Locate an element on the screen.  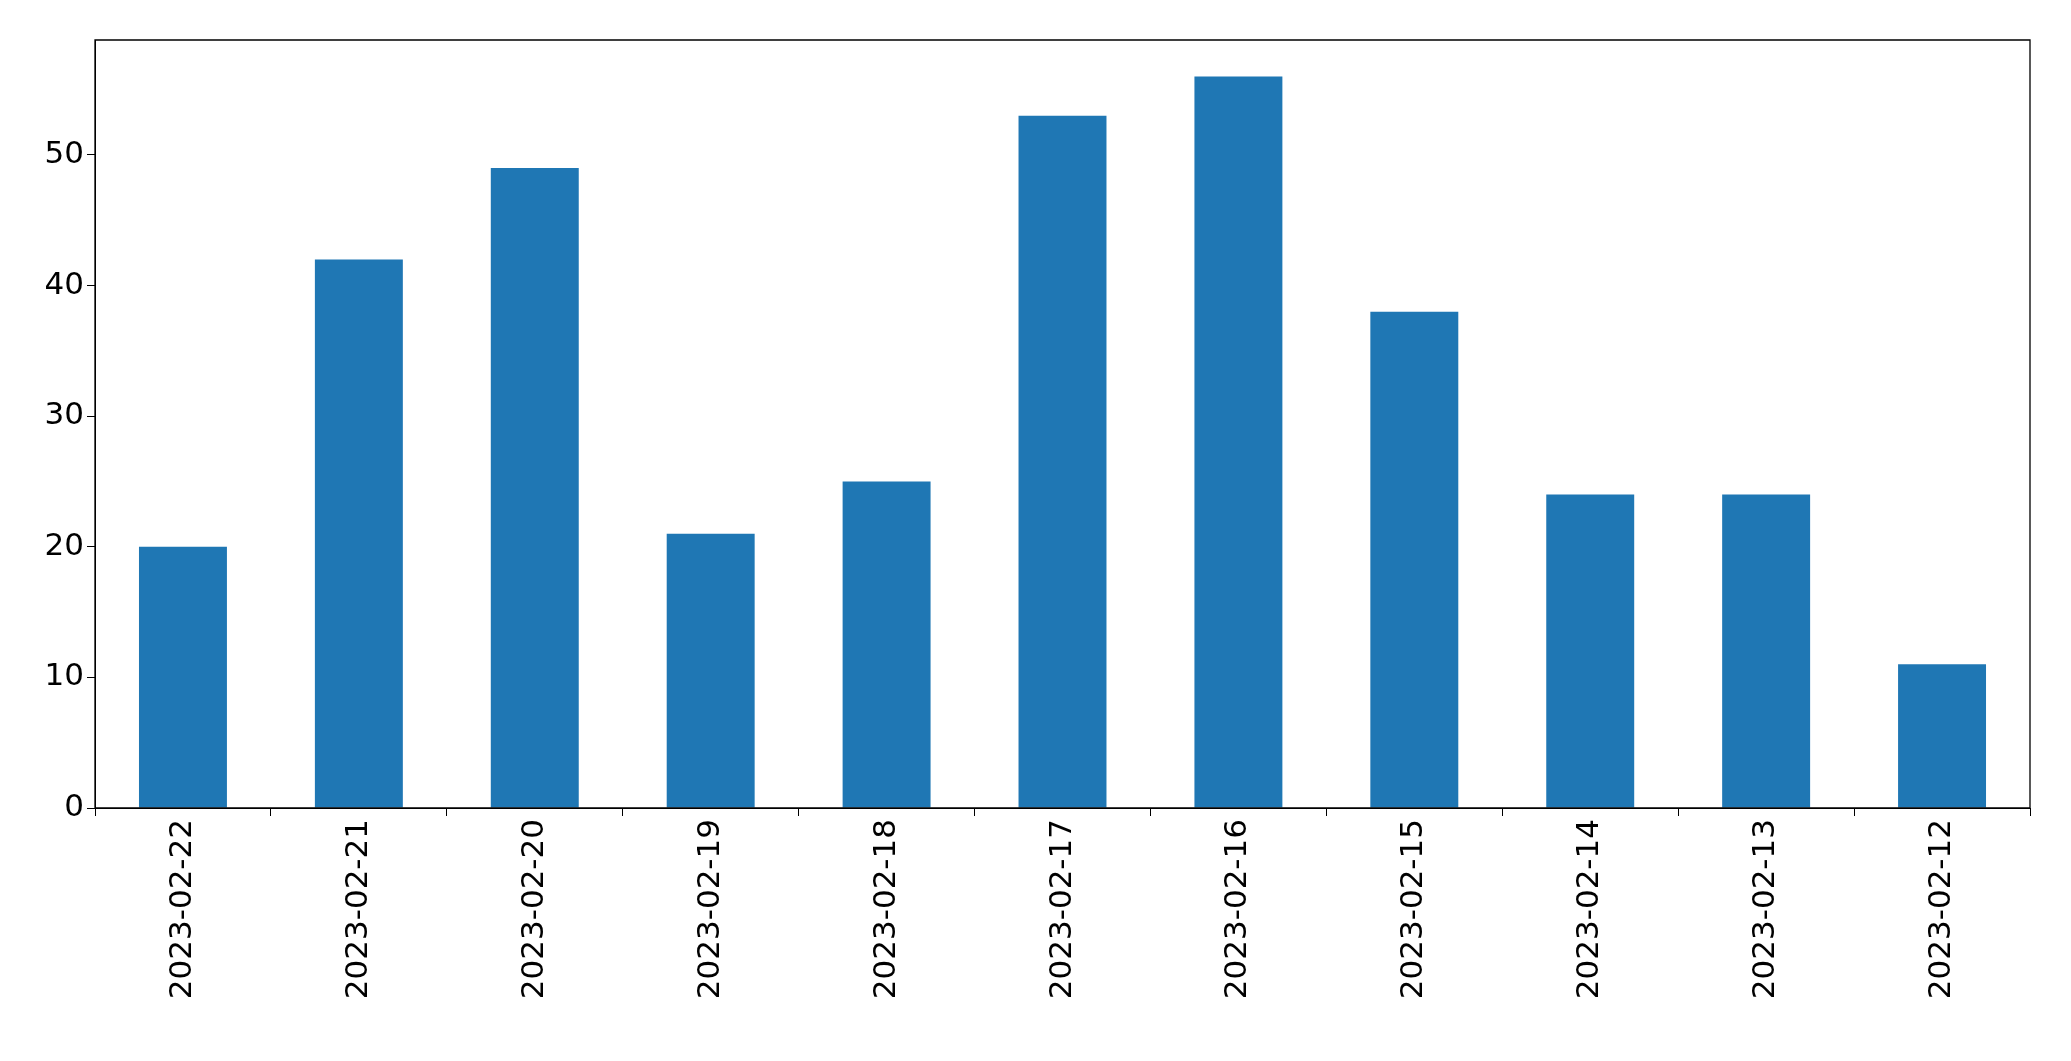
x-tick-label: 2023-02-20 is located at coordinates (531, 909).